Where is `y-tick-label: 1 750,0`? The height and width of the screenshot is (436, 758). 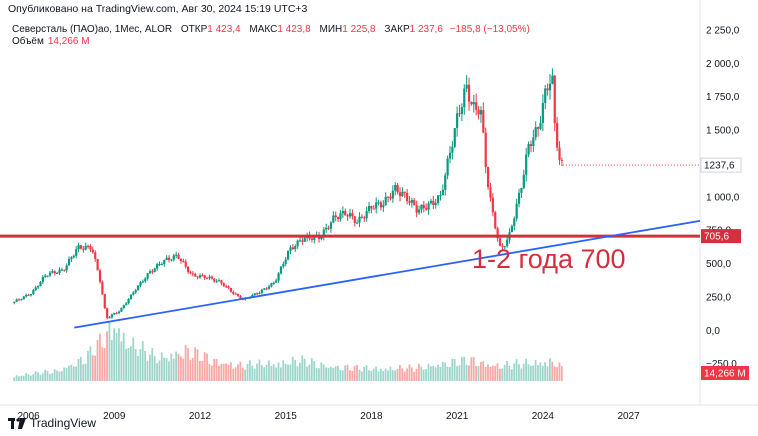 y-tick-label: 1 750,0 is located at coordinates (723, 97).